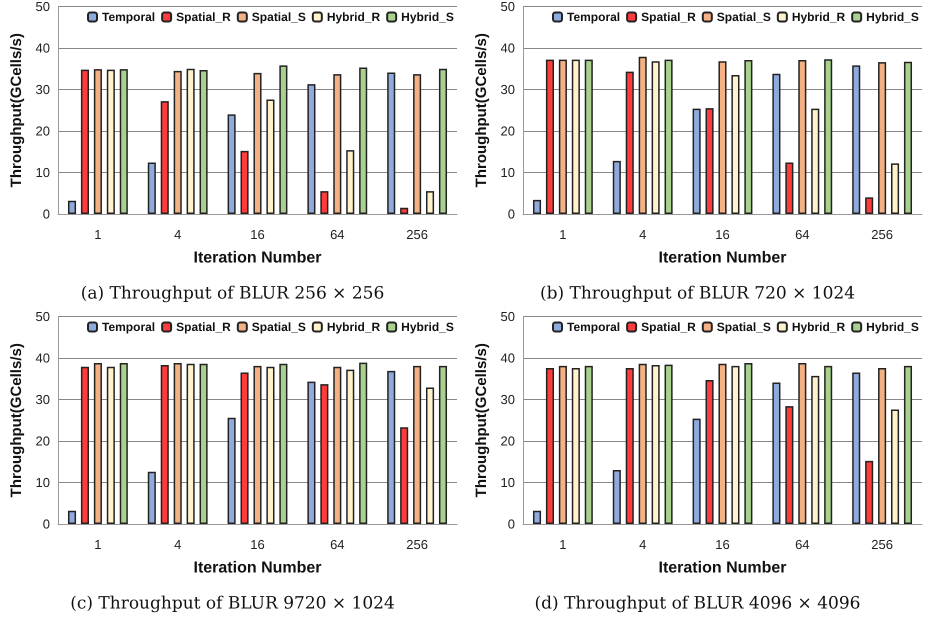 Image resolution: width=930 pixels, height=621 pixels. What do you see at coordinates (511, 214) in the screenshot?
I see `y-tick-label: 0` at bounding box center [511, 214].